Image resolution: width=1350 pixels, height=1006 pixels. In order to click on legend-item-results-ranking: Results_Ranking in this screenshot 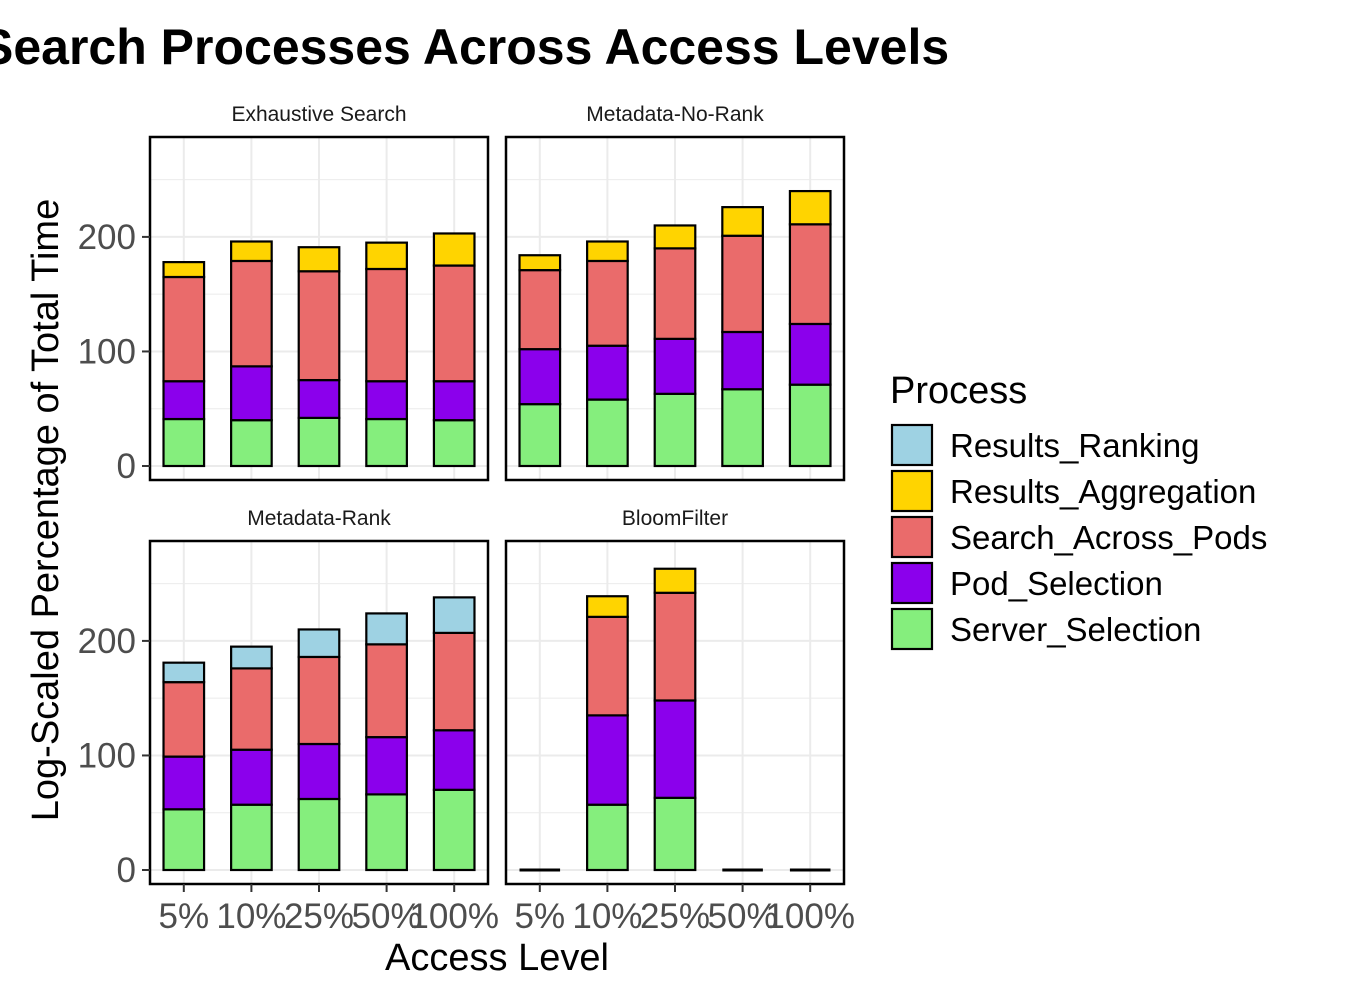, I will do `click(1044, 445)`.